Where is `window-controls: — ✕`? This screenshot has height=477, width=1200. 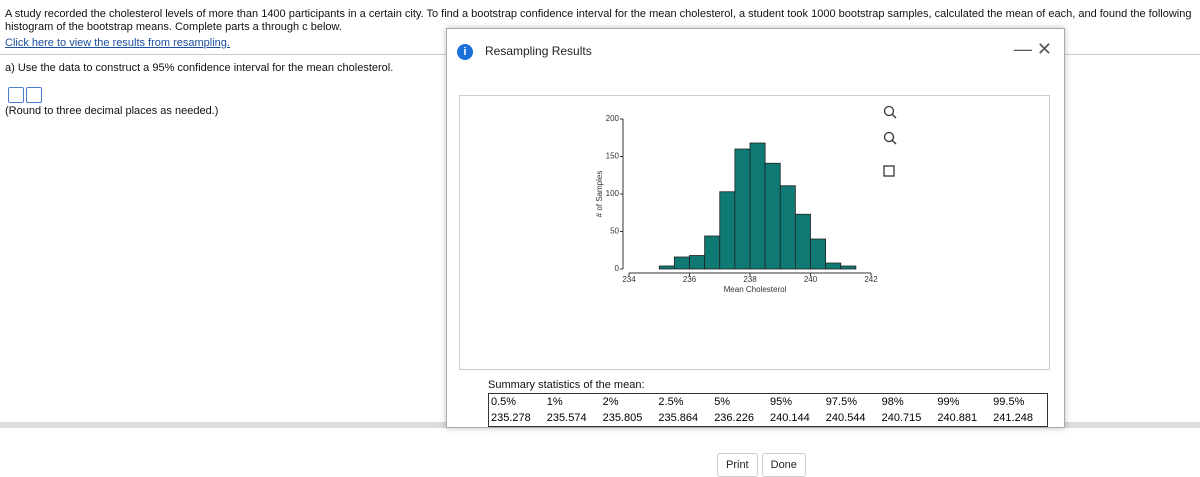
window-controls: — ✕ is located at coordinates (1032, 49).